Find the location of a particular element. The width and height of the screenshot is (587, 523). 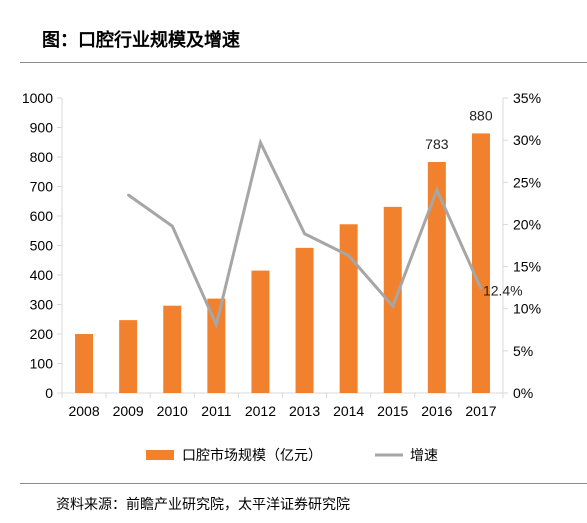

x-tick-label: 2014 is located at coordinates (348, 411).